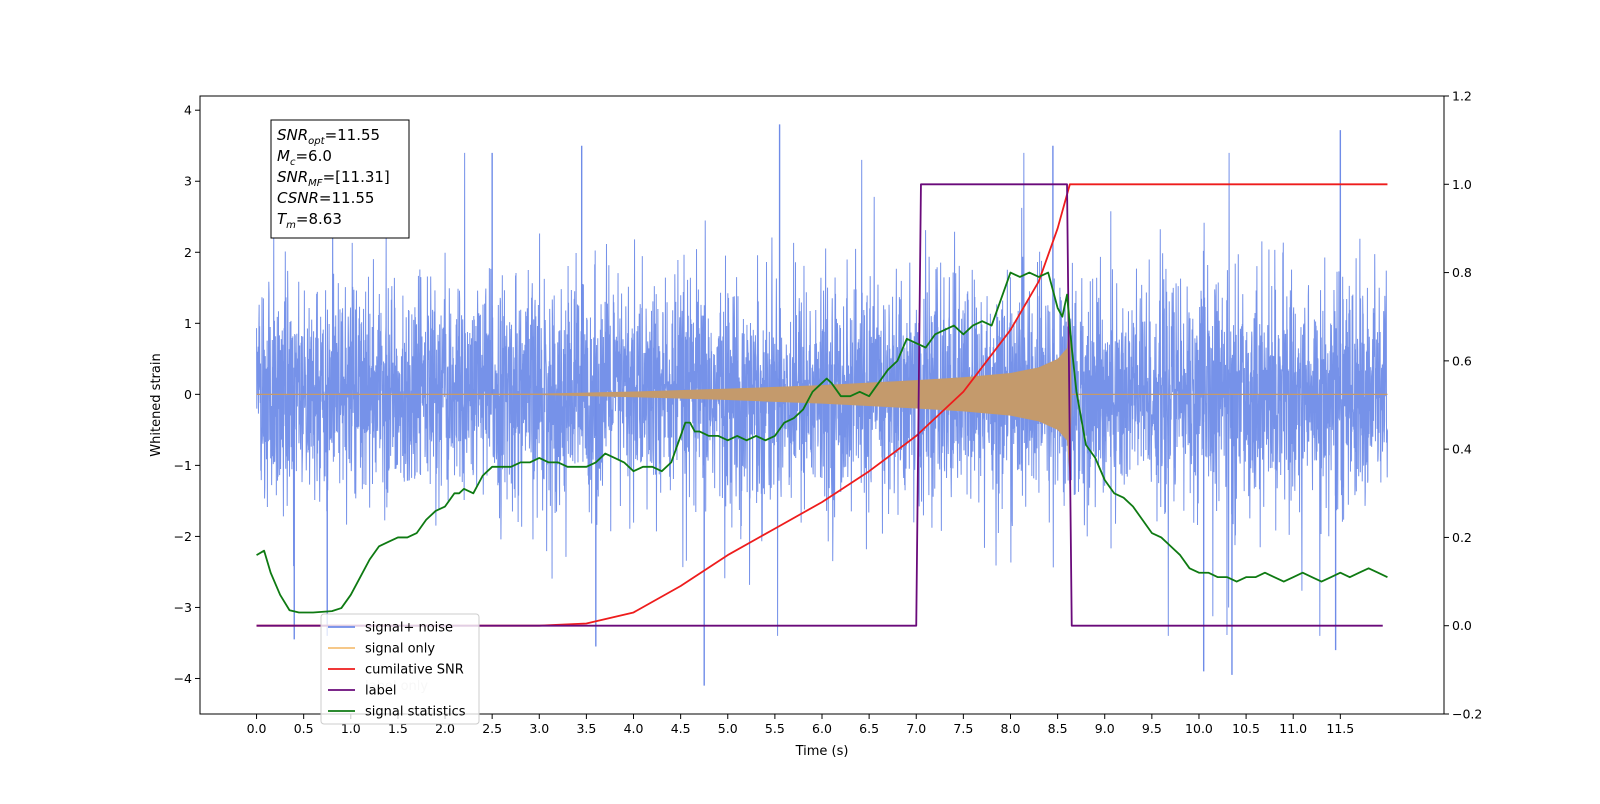 Image resolution: width=1600 pixels, height=804 pixels. Describe the element at coordinates (319, 219) in the screenshot. I see `annotation-value: =8.63` at that location.